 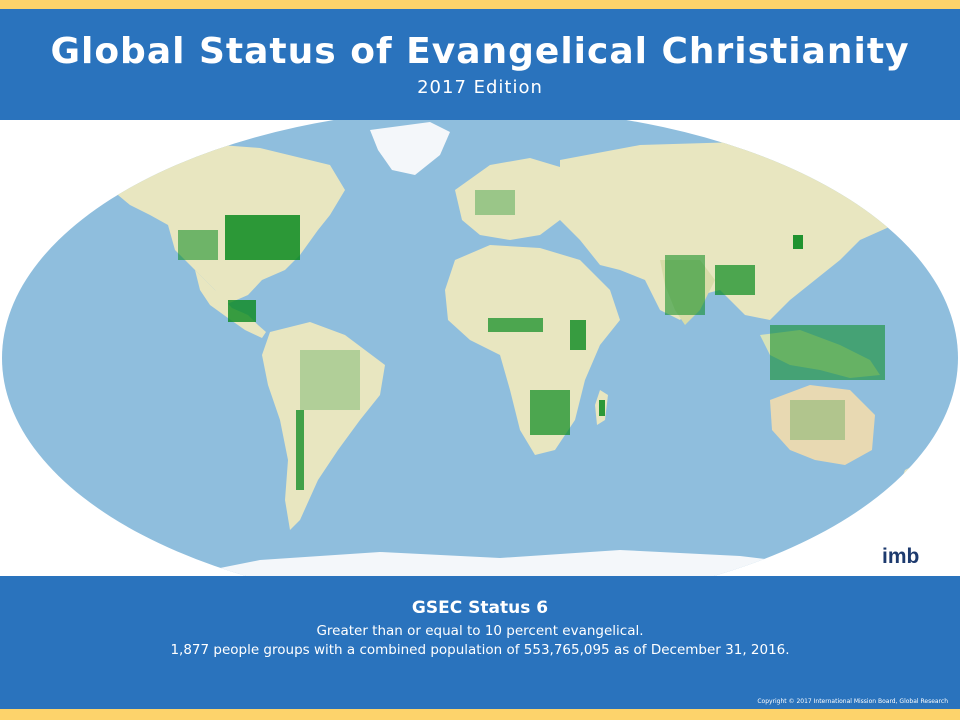 What do you see at coordinates (300, 450) in the screenshot?
I see `marker-cluster-chile` at bounding box center [300, 450].